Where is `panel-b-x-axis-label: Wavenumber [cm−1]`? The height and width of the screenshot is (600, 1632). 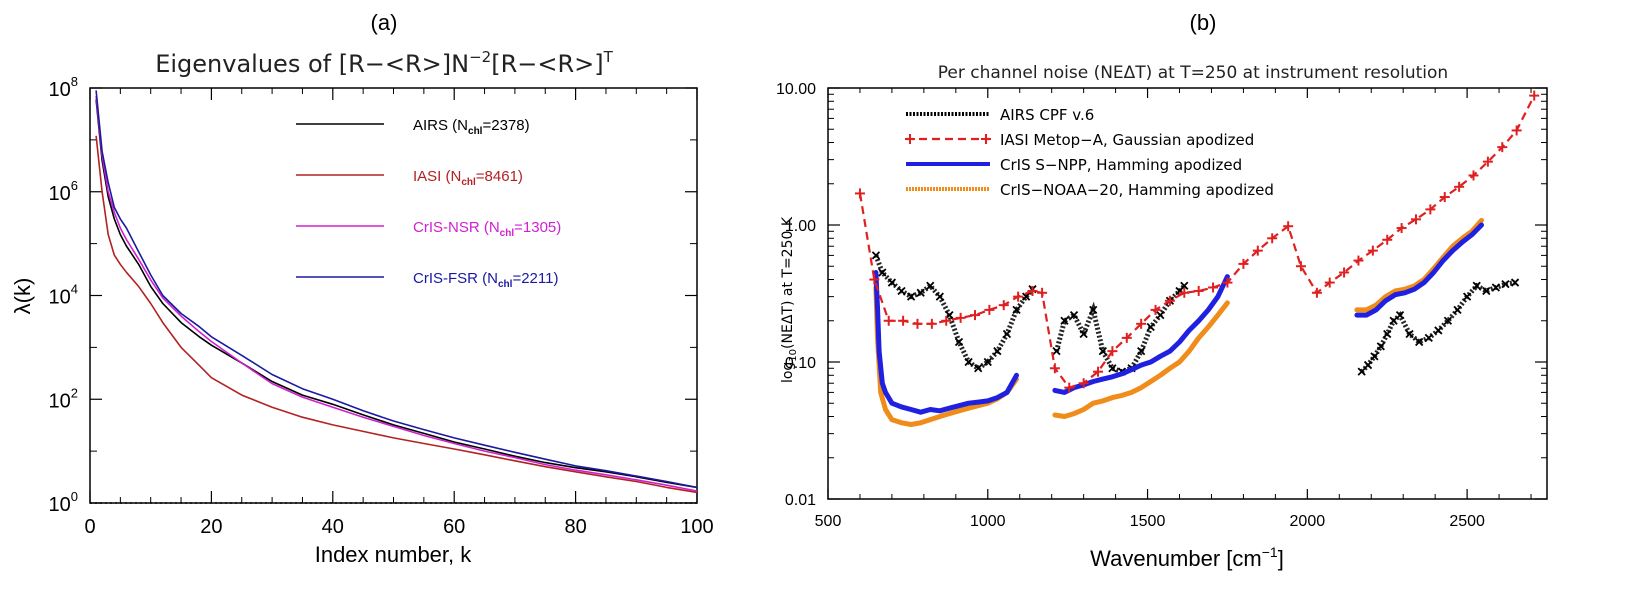 panel-b-x-axis-label: Wavenumber [cm−1] is located at coordinates (1187, 557).